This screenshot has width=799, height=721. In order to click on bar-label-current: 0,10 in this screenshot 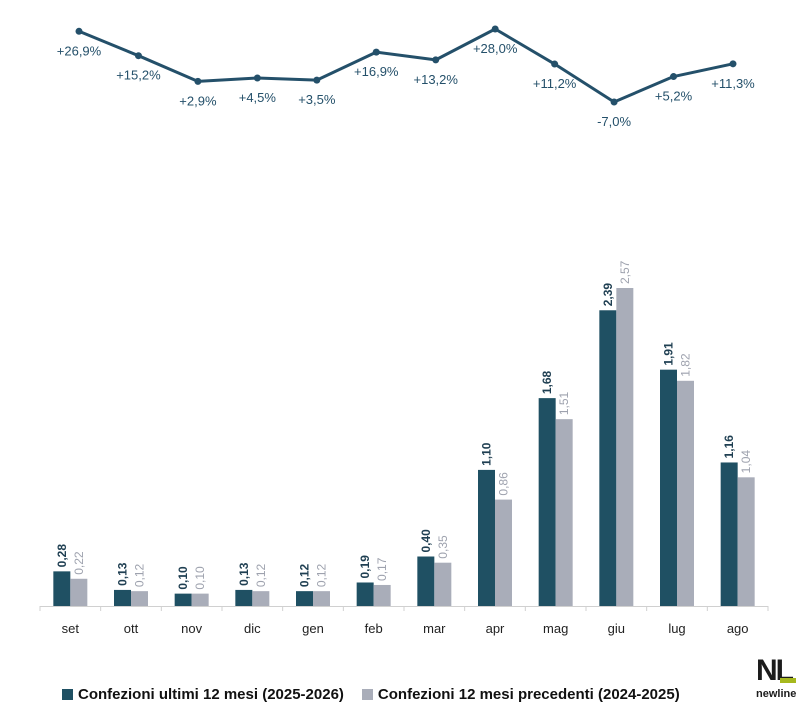, I will do `click(183, 578)`.